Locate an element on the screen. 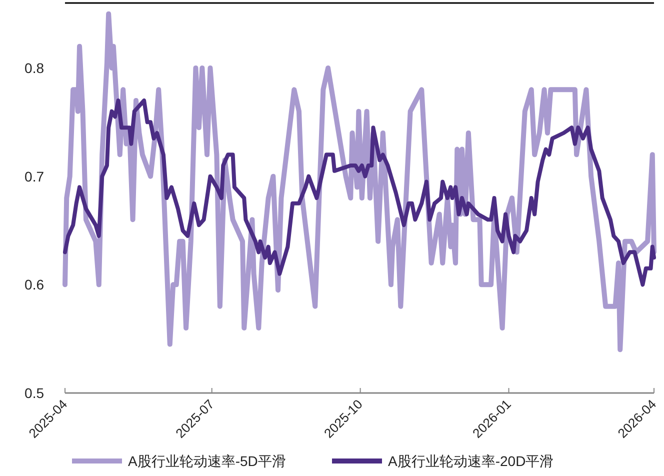 This screenshot has height=476, width=664. y-tick-label: 0.8 is located at coordinates (34, 68).